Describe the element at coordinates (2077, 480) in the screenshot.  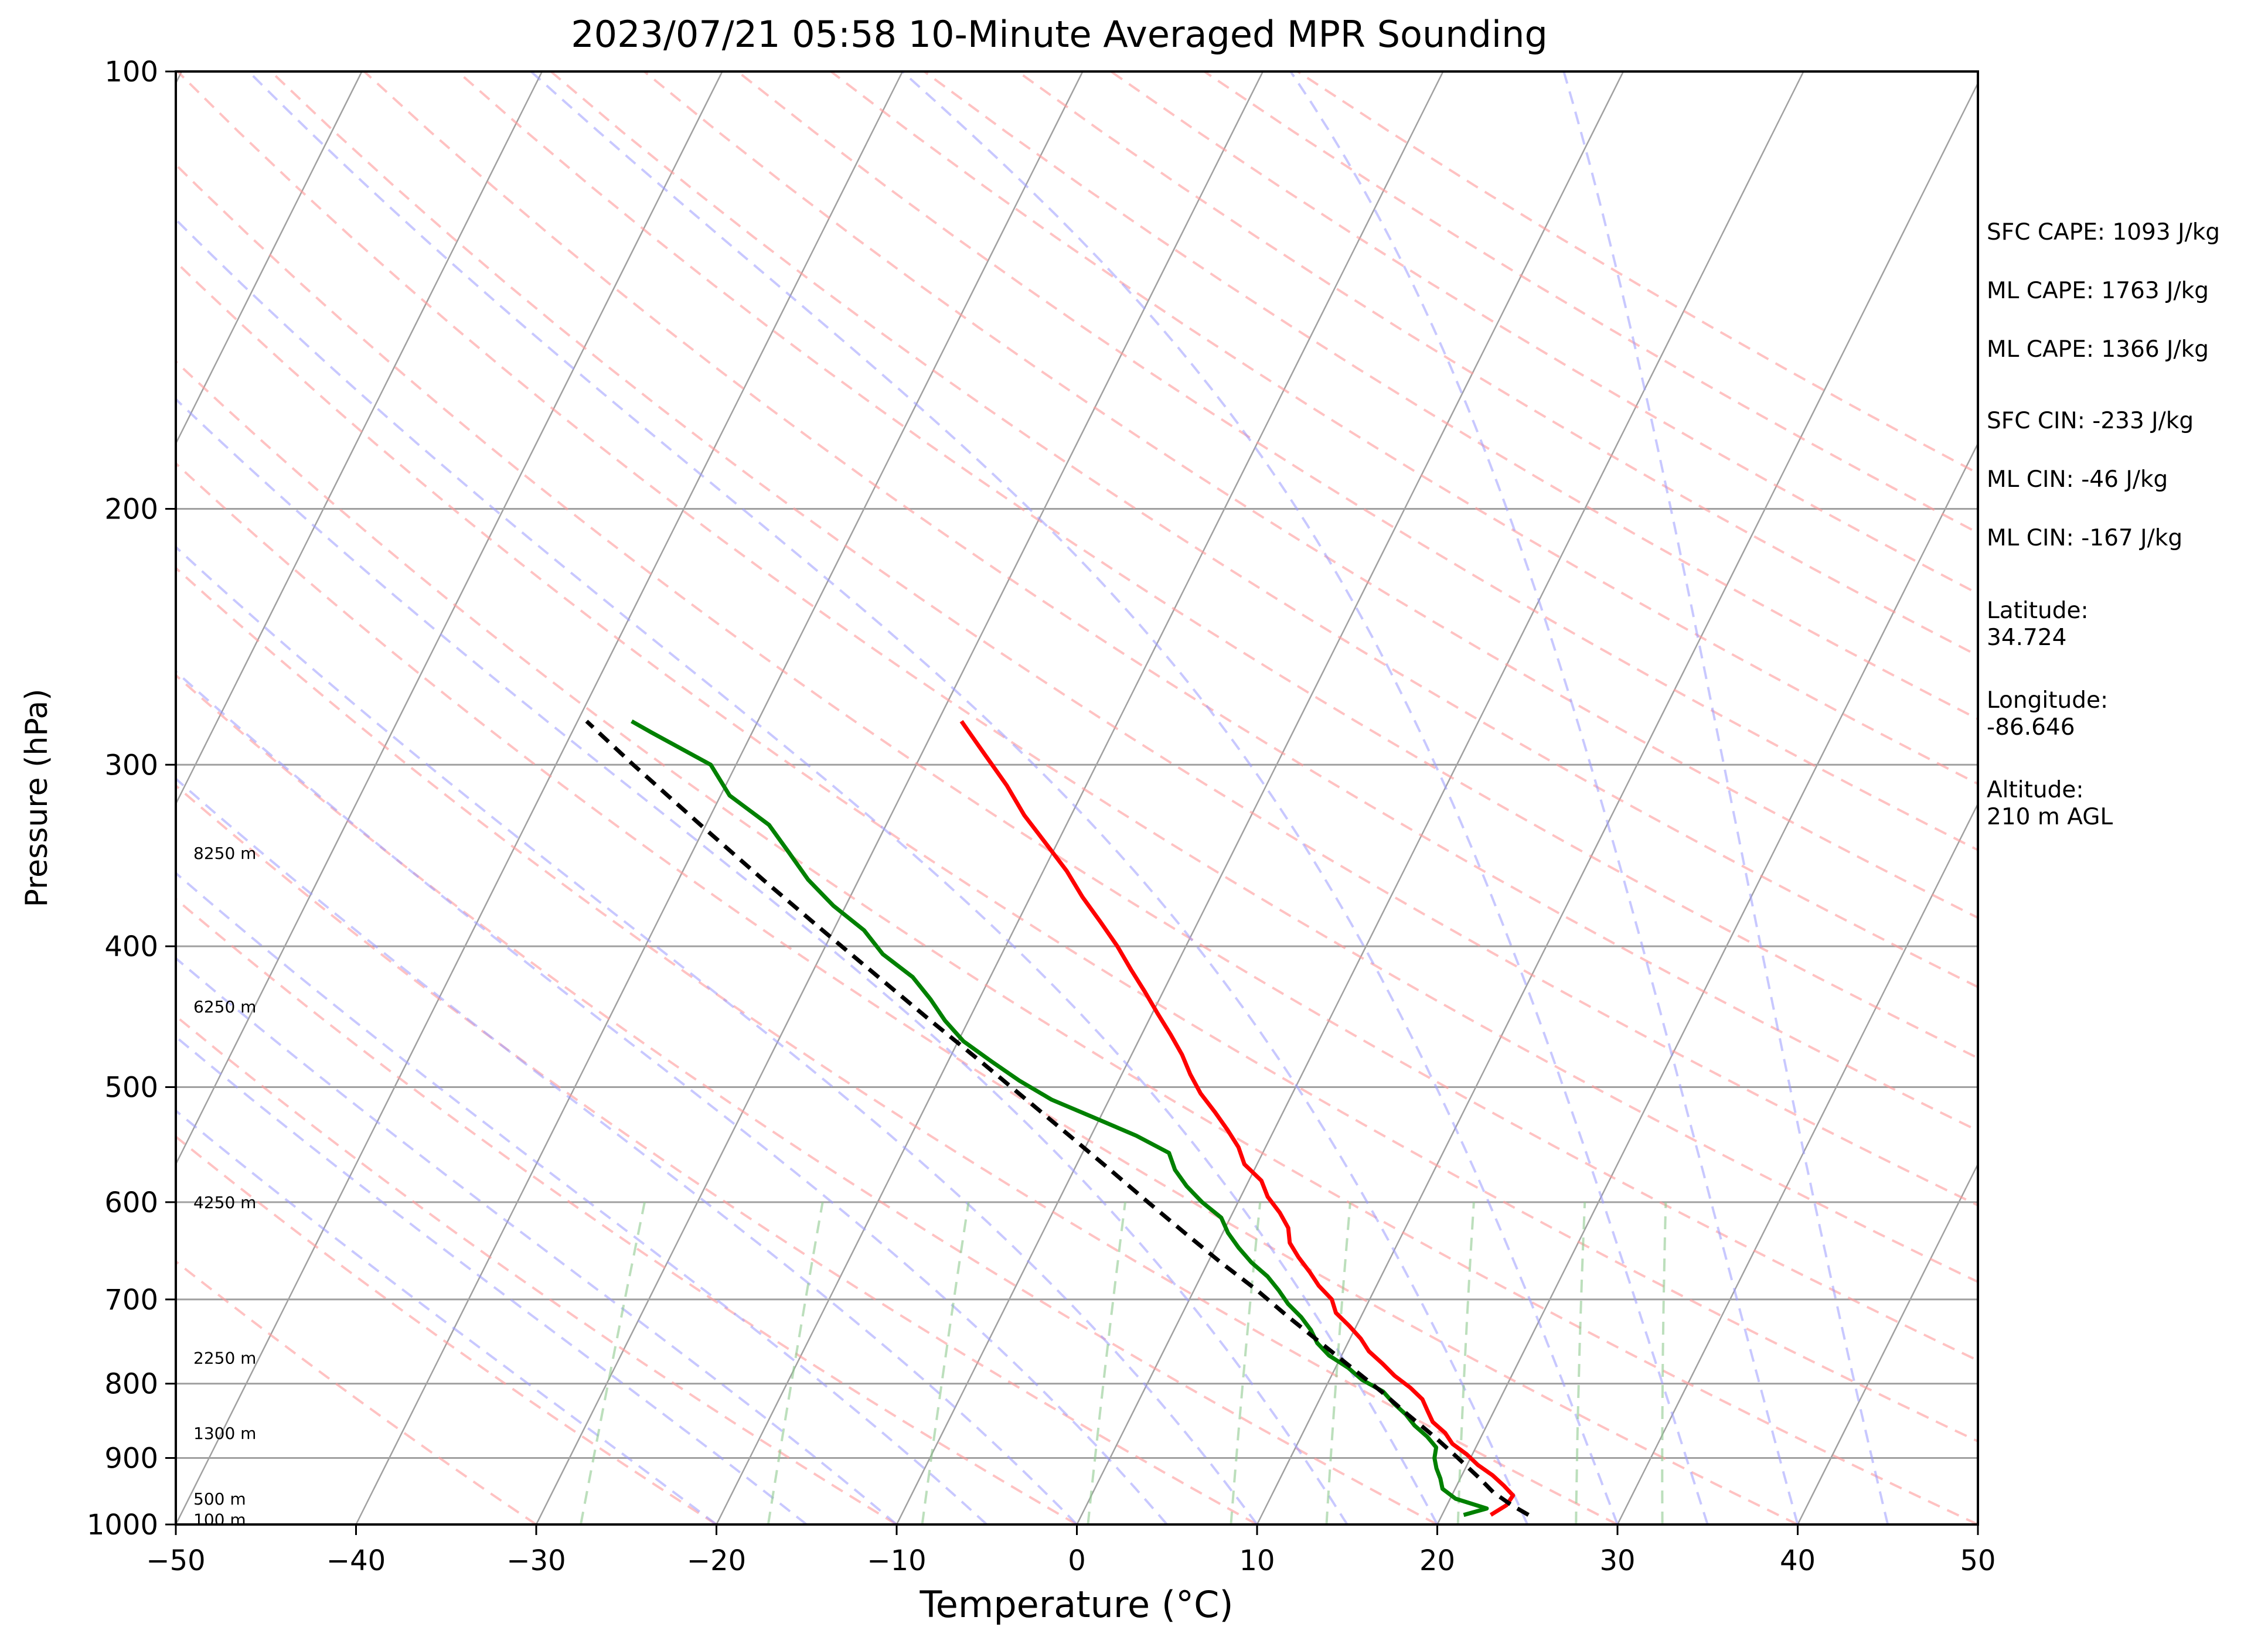
I see `ml-cin-text-1: ML CIN: -46 J/kg` at that location.